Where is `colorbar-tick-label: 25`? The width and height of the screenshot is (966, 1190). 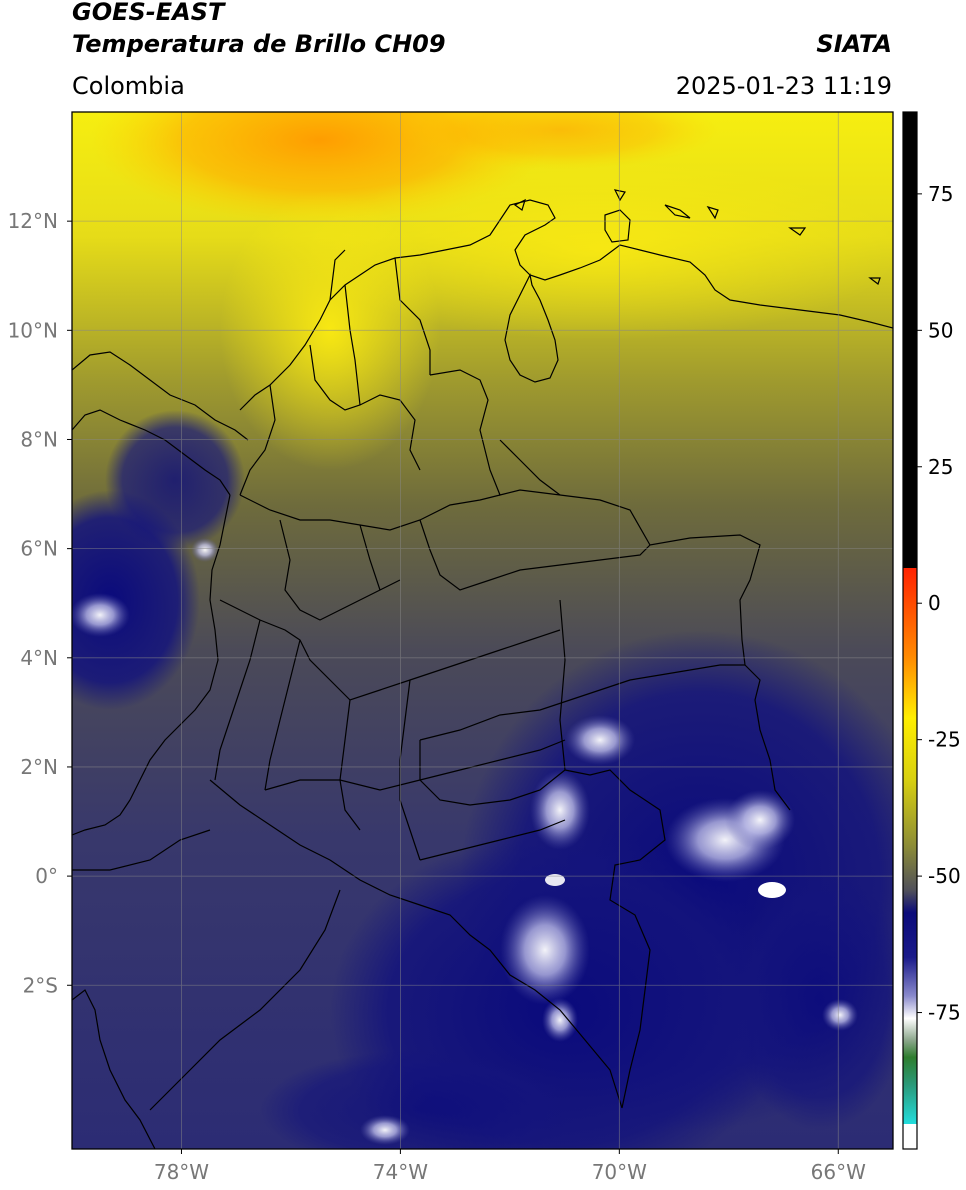
colorbar-tick-label: 25 is located at coordinates (940, 467).